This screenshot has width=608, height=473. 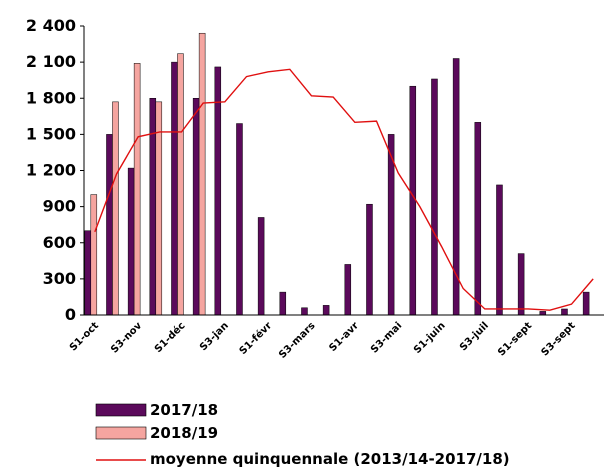 I want to click on x-tick-label: S3-mars, so click(x=297, y=340).